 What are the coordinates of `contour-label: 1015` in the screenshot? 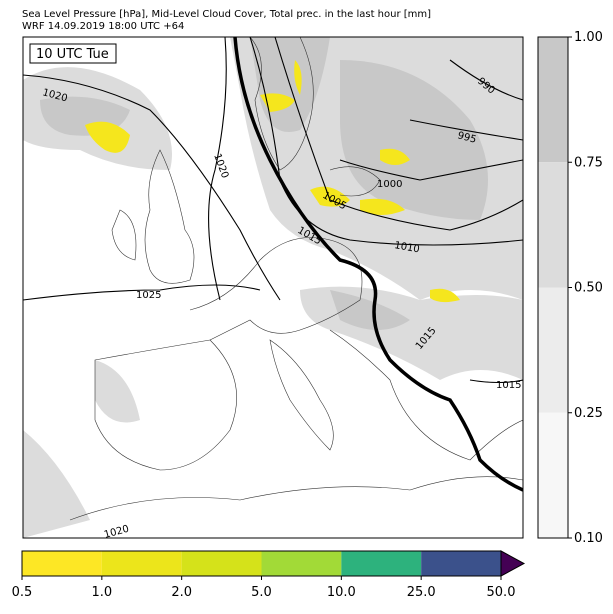 It's located at (508, 385).